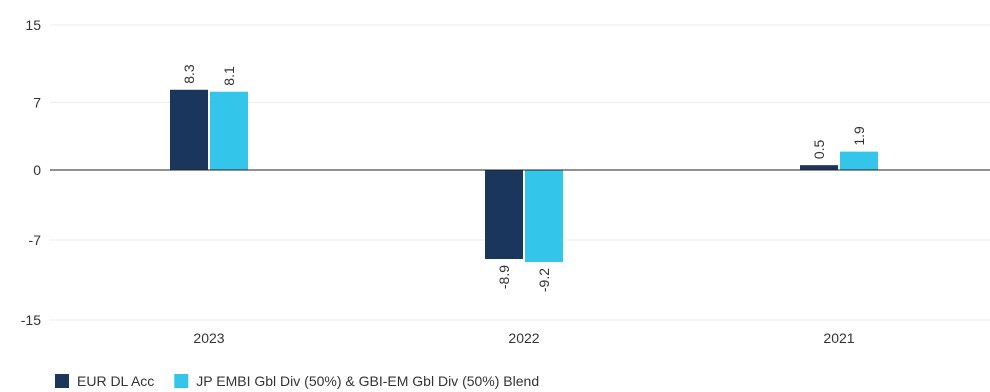  I want to click on legend-label: EUR DL Acc, so click(115, 381).